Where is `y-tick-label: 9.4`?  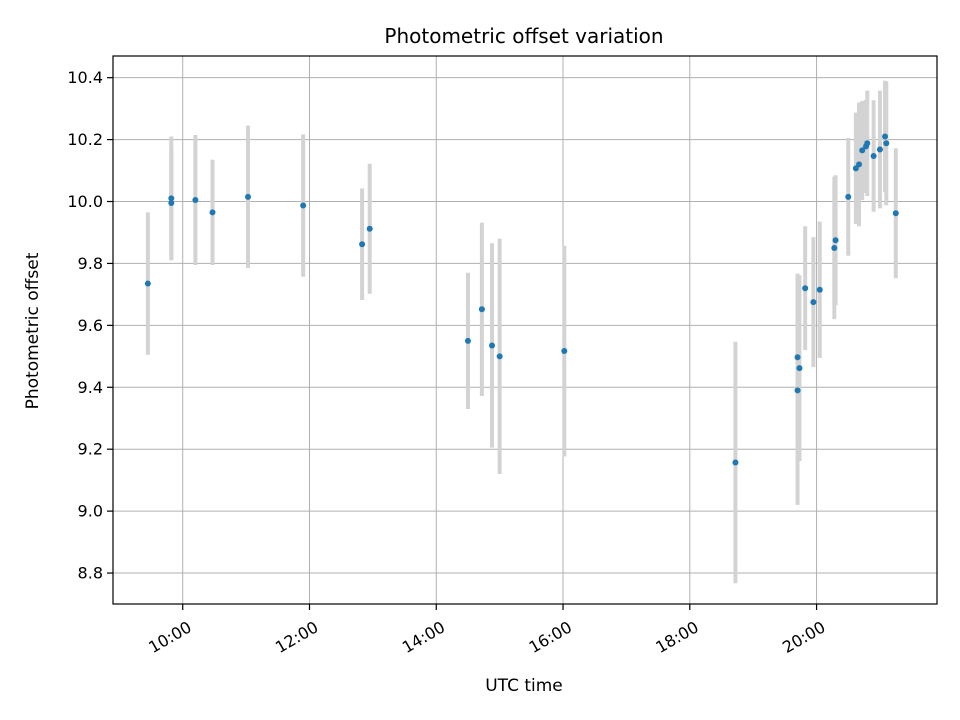 y-tick-label: 9.4 is located at coordinates (90, 387).